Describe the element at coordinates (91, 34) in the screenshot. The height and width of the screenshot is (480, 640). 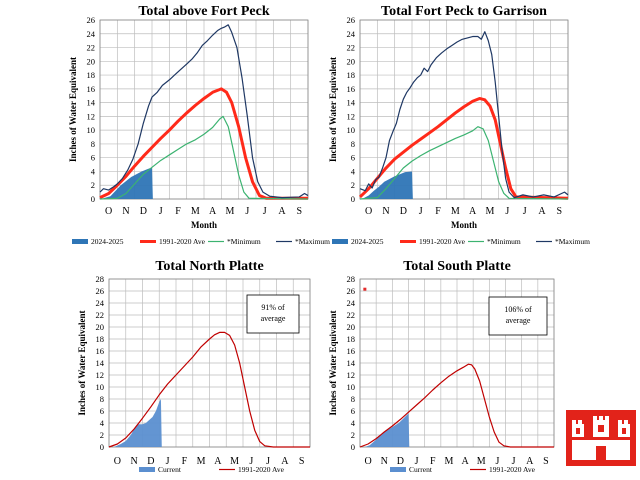
I see `y-tick-label: 24` at that location.